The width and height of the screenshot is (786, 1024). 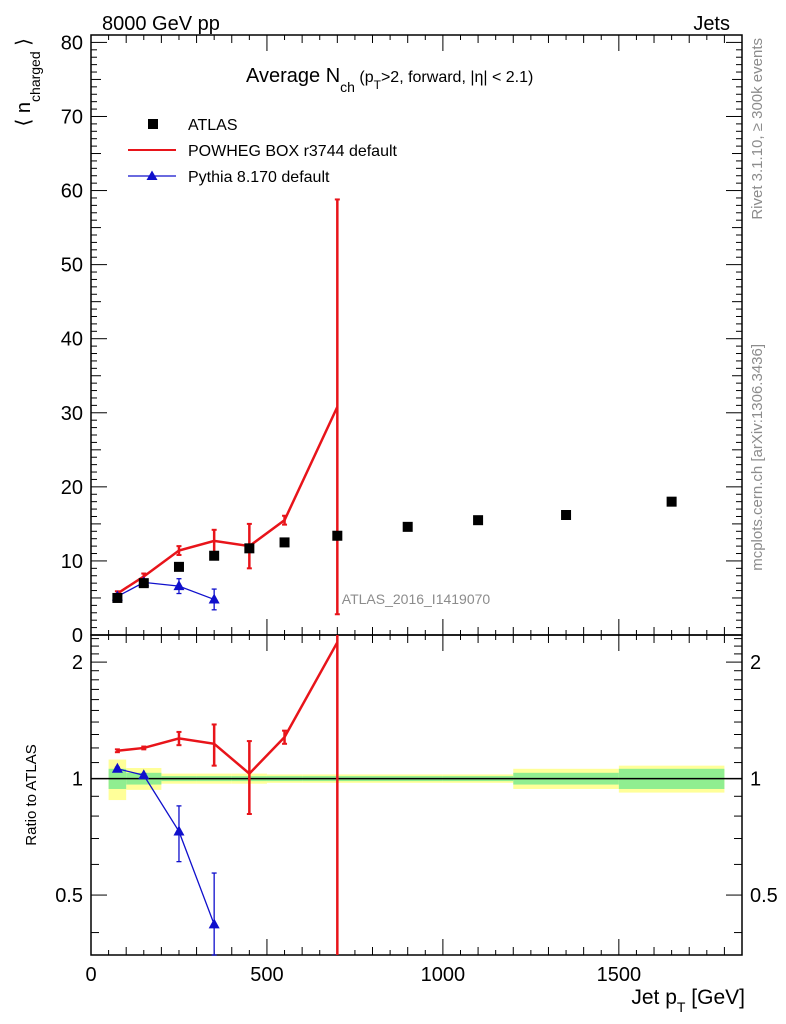 I want to click on legend-pythia-label: Pythia 8.170 default, so click(x=259, y=177).